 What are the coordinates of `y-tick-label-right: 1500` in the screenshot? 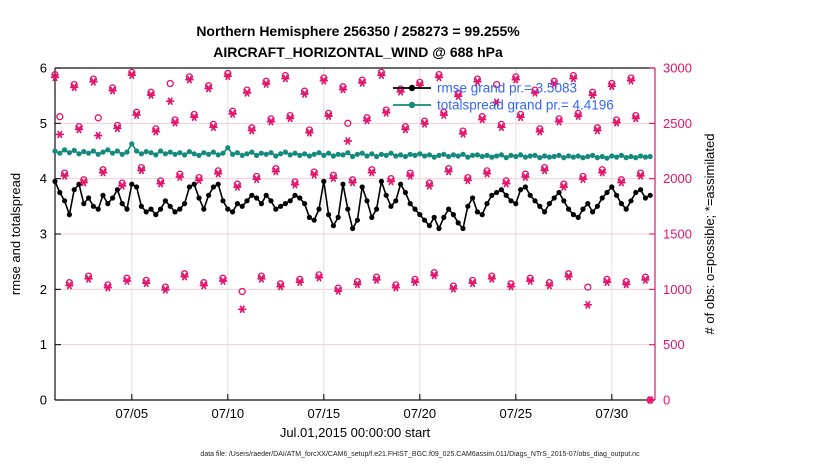 It's located at (677, 234).